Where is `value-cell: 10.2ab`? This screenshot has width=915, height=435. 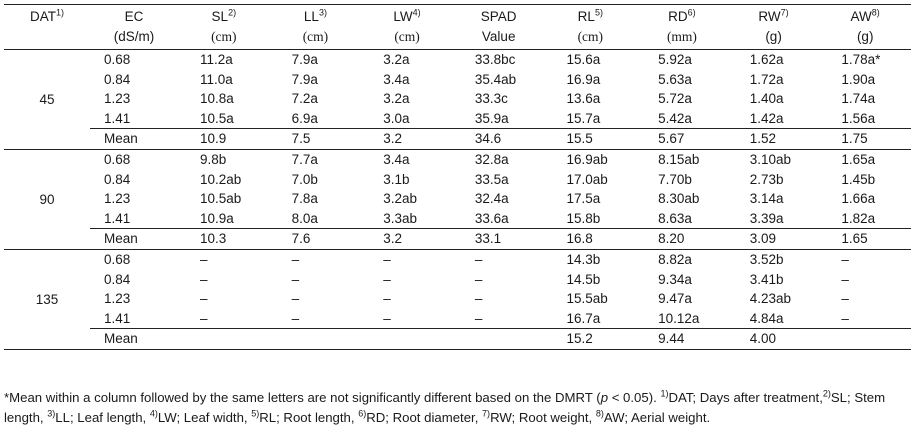
value-cell: 10.2ab is located at coordinates (224, 180).